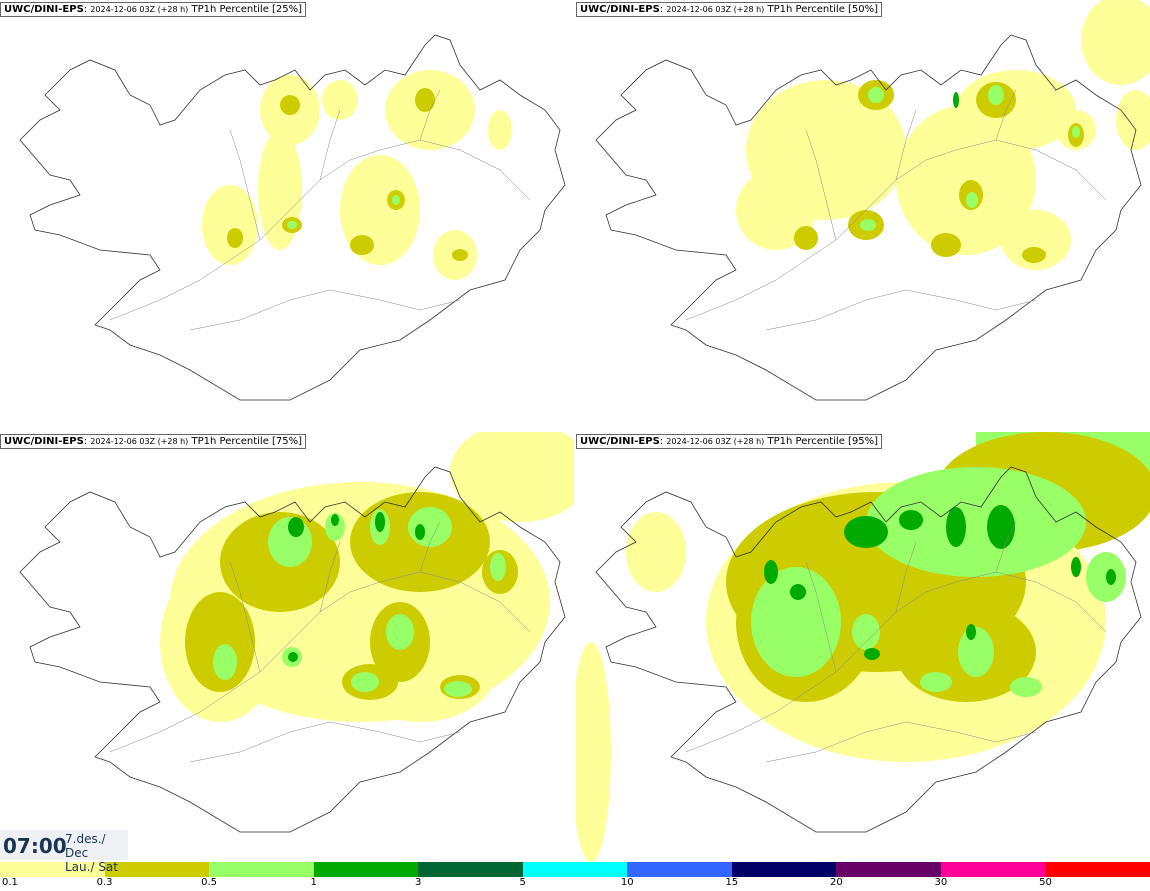 Image resolution: width=1150 pixels, height=891 pixels. What do you see at coordinates (627, 882) in the screenshot?
I see `legend-label: 10` at bounding box center [627, 882].